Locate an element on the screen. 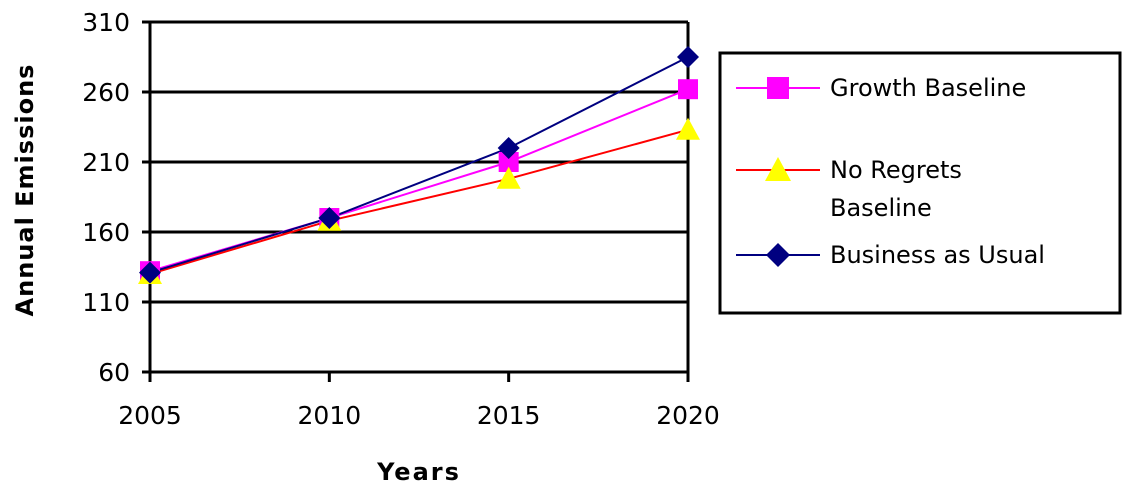  legend-label: Growth Baseline is located at coordinates (928, 88).